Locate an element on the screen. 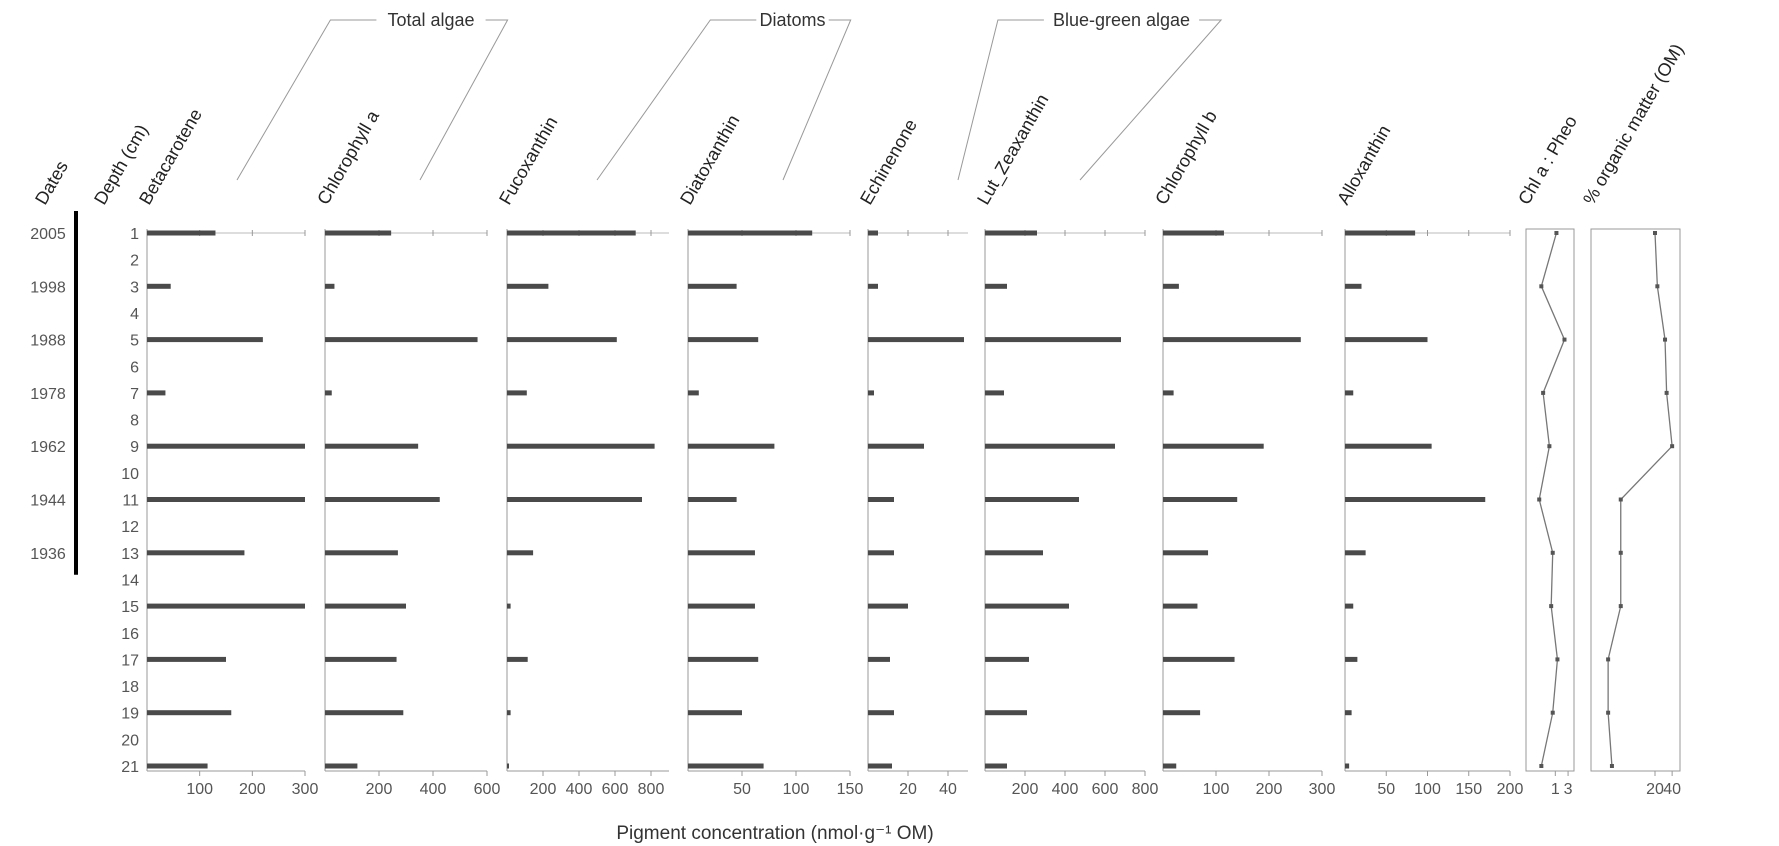  depth-tick-label: 2 is located at coordinates (134, 261).